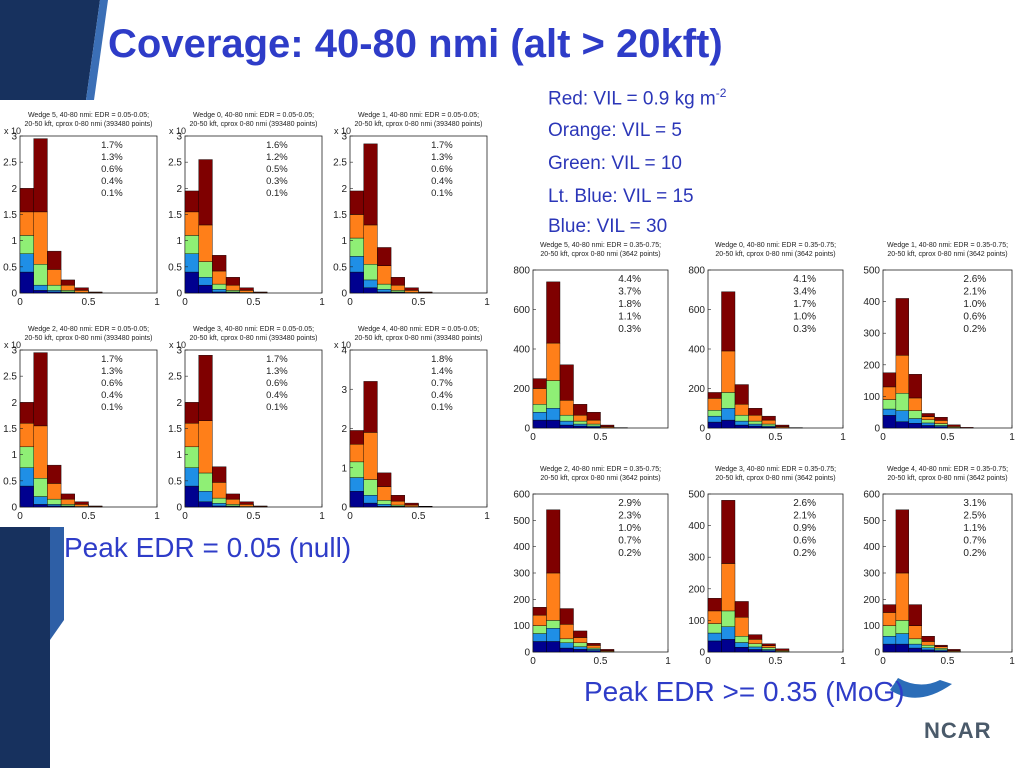 This screenshot has width=1024, height=768. Describe the element at coordinates (974, 503) in the screenshot. I see `percentage-label: 3.1%` at that location.